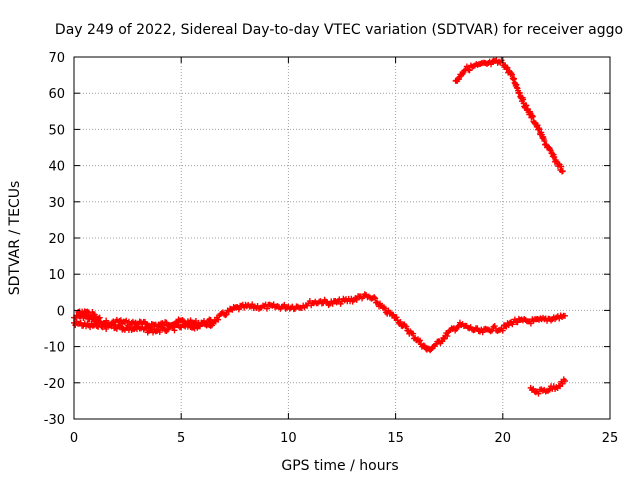 The image size is (640, 480). What do you see at coordinates (56, 275) in the screenshot?
I see `y-tick-label: 10` at bounding box center [56, 275].